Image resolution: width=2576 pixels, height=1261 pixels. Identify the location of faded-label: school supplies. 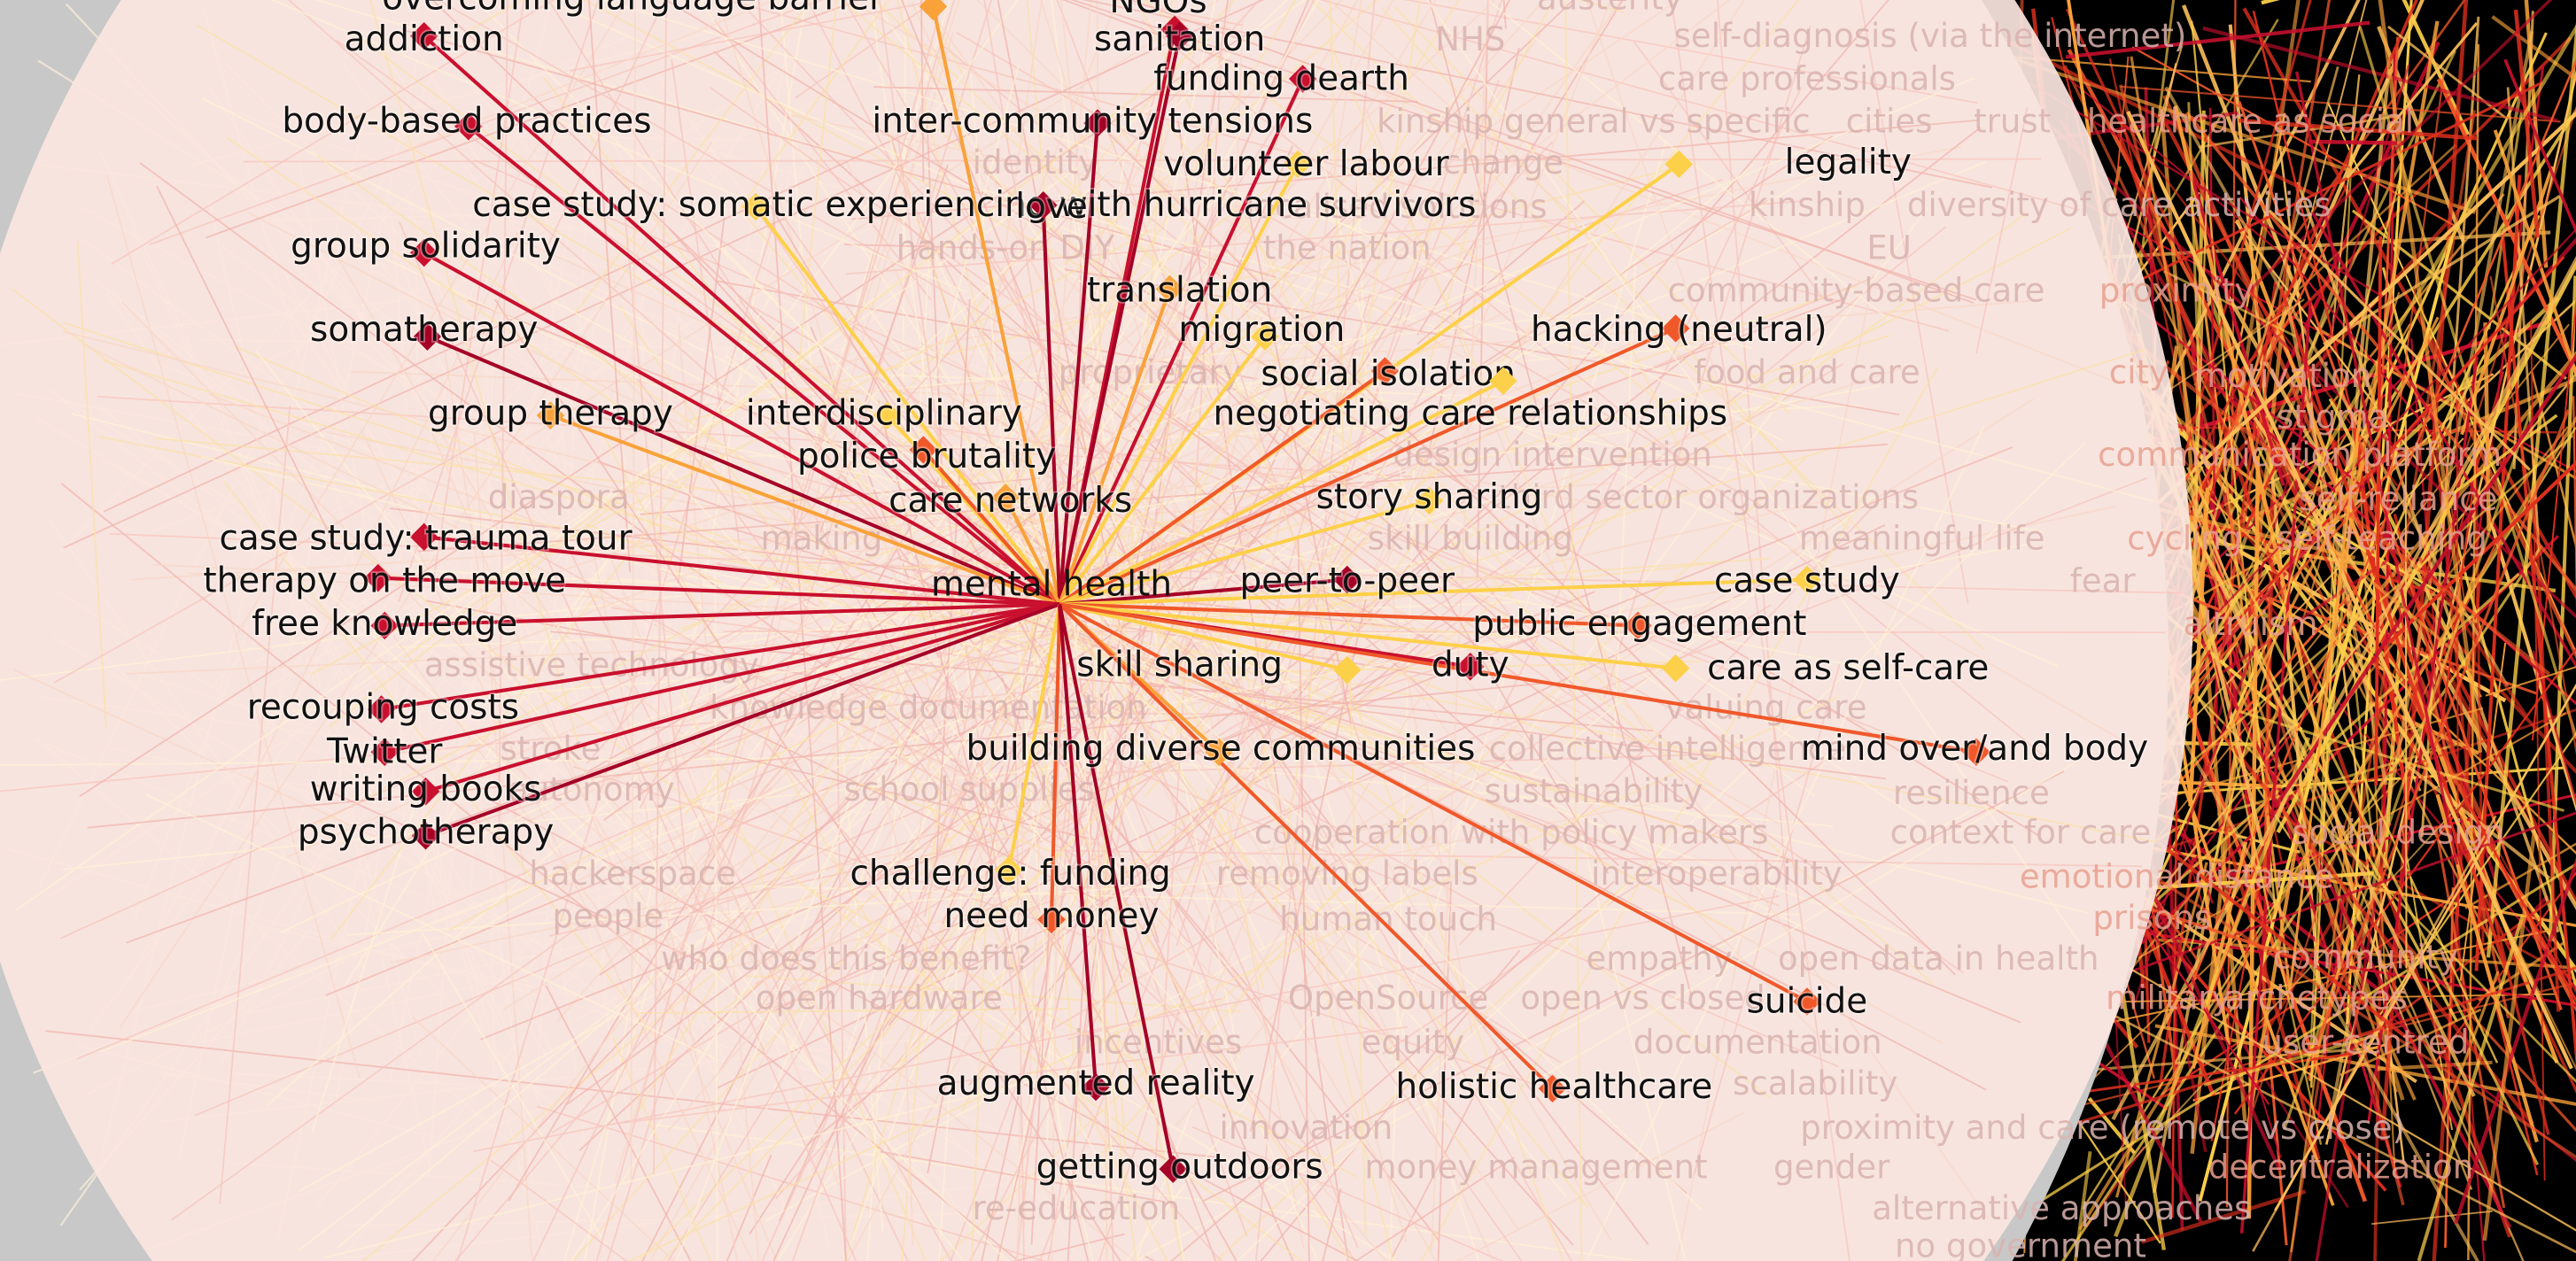
(969, 789).